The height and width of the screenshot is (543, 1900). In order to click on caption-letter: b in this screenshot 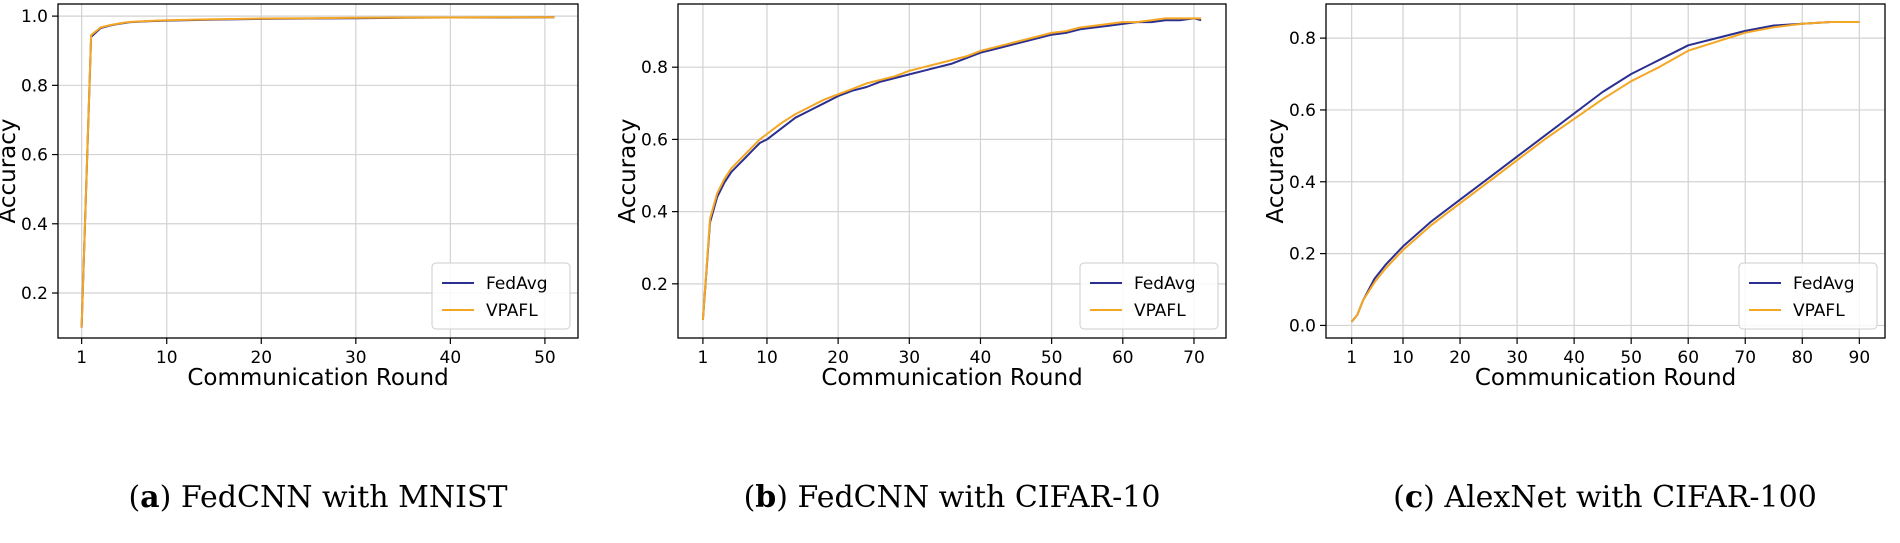, I will do `click(765, 497)`.